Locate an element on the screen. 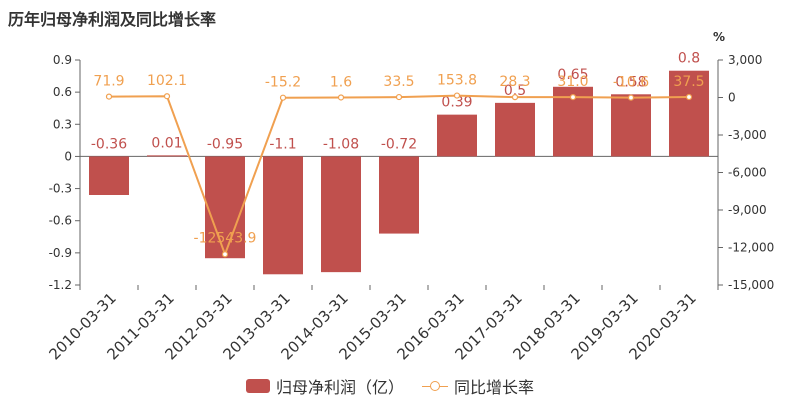 The width and height of the screenshot is (800, 400). legend-item-profit: 归母净利润（亿） is located at coordinates (325, 386).